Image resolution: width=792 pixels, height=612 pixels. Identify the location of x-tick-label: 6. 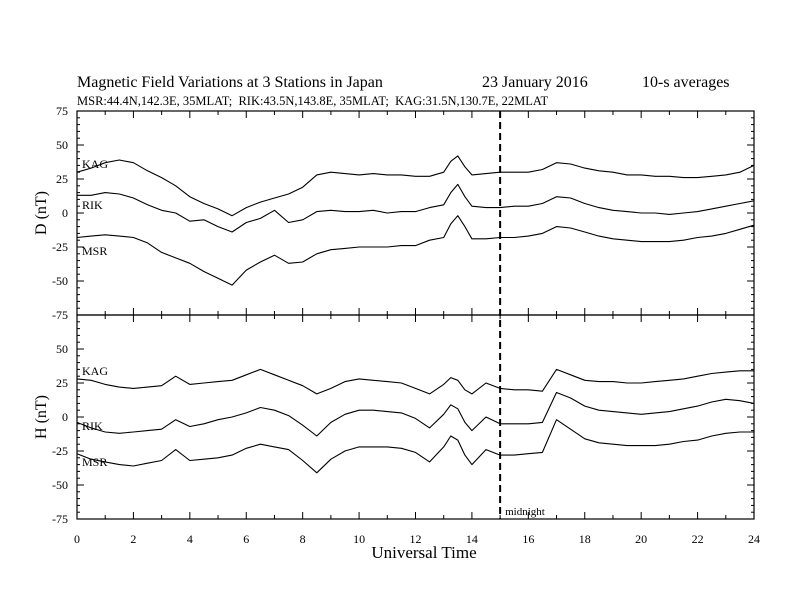
(246, 539).